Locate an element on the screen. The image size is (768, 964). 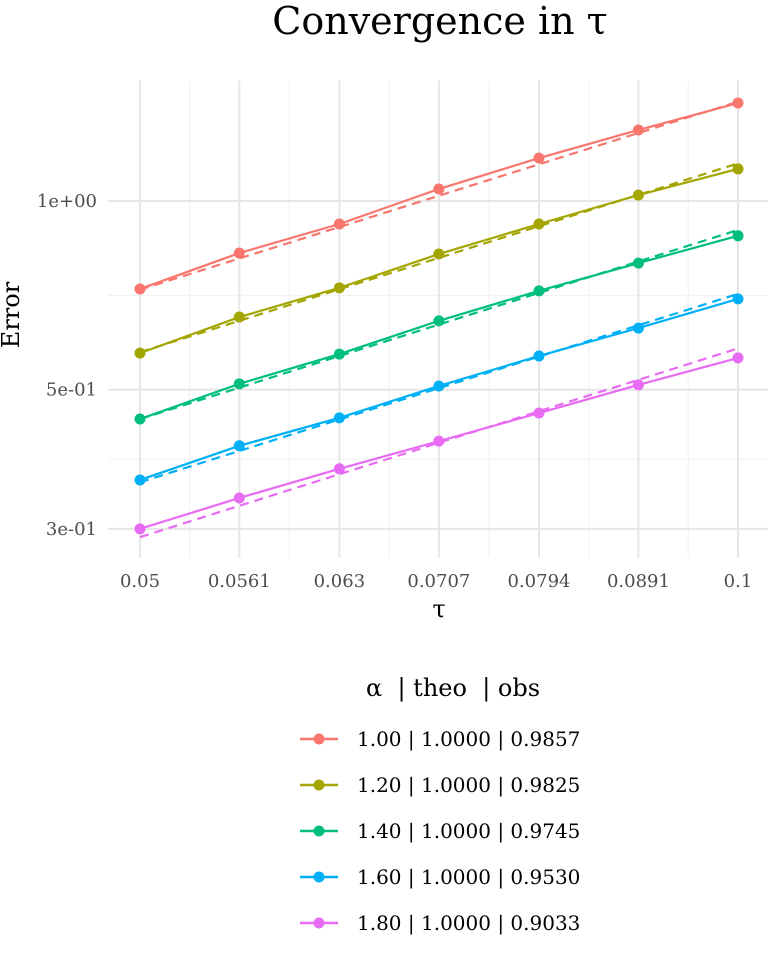
x-tick-label: 0.0891 is located at coordinates (638, 581).